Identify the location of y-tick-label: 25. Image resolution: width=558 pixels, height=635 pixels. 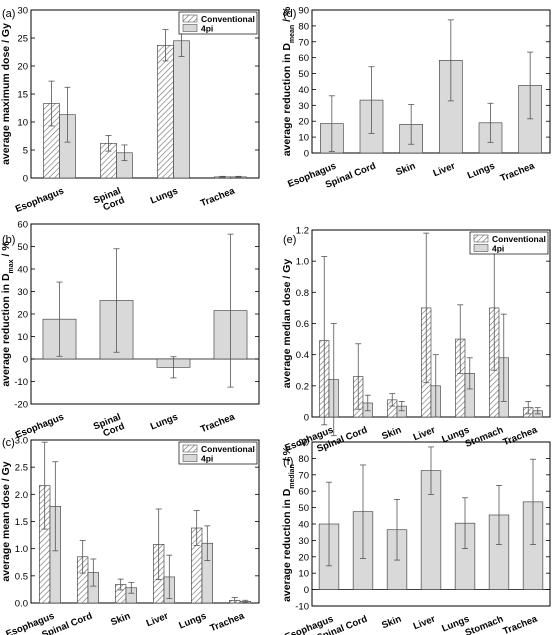
(22, 39).